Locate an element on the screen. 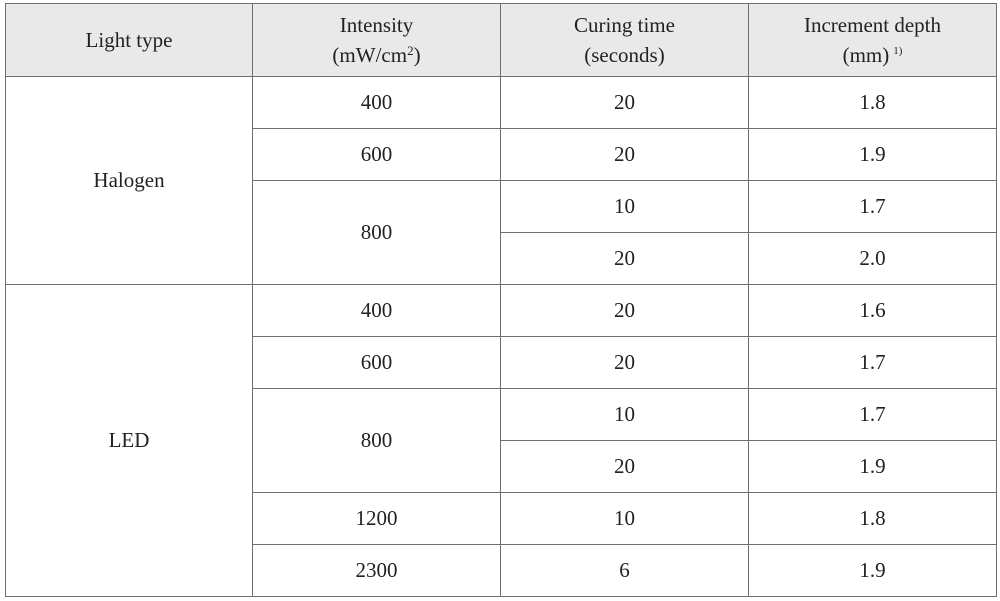 This screenshot has width=1000, height=601. intensity-cell: 2300 is located at coordinates (376, 570).